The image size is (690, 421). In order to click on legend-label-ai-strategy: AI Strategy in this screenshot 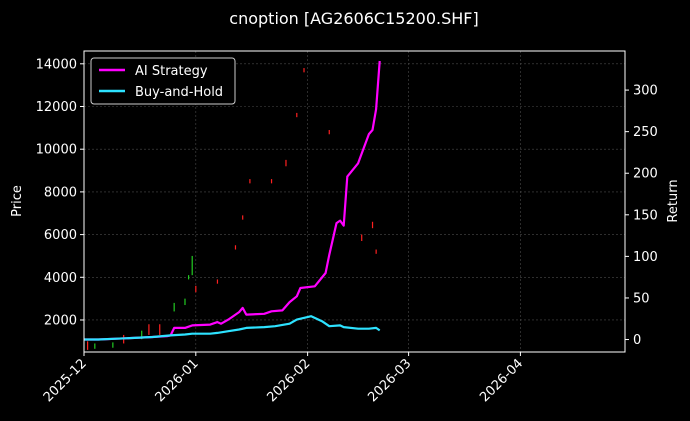, I will do `click(171, 71)`.